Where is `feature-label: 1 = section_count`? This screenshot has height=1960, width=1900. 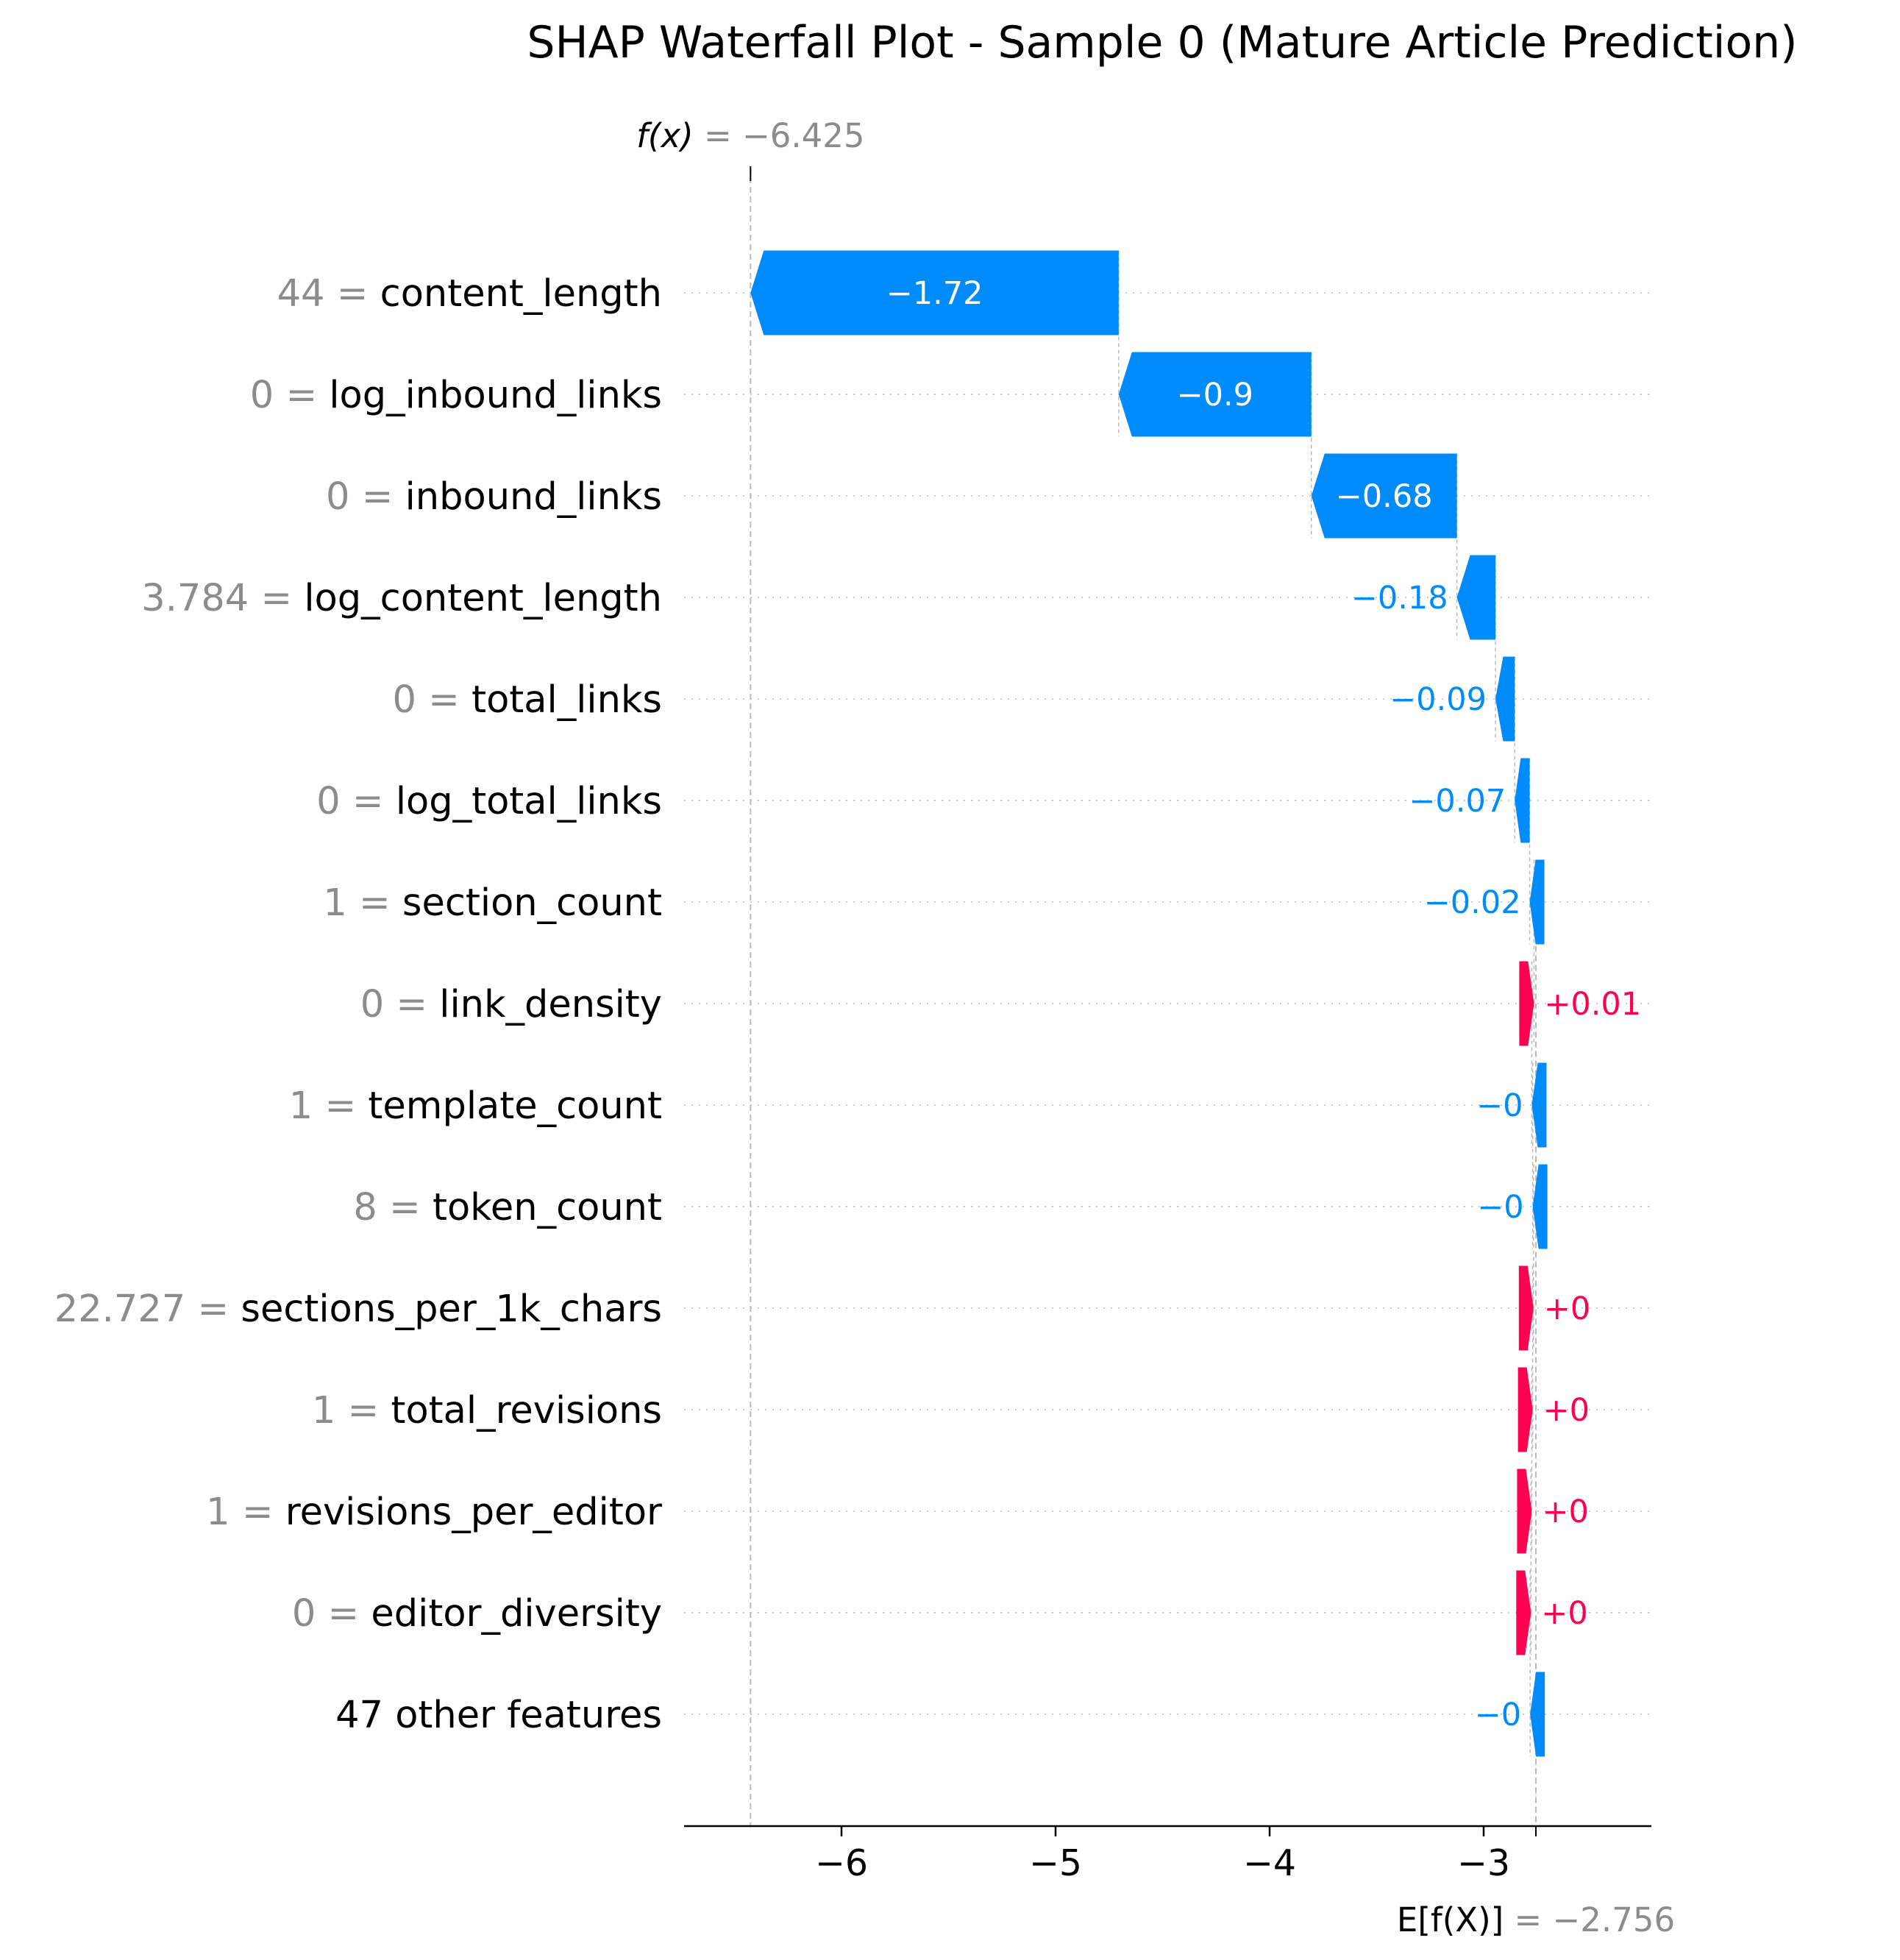
feature-label: 1 = section_count is located at coordinates (493, 903).